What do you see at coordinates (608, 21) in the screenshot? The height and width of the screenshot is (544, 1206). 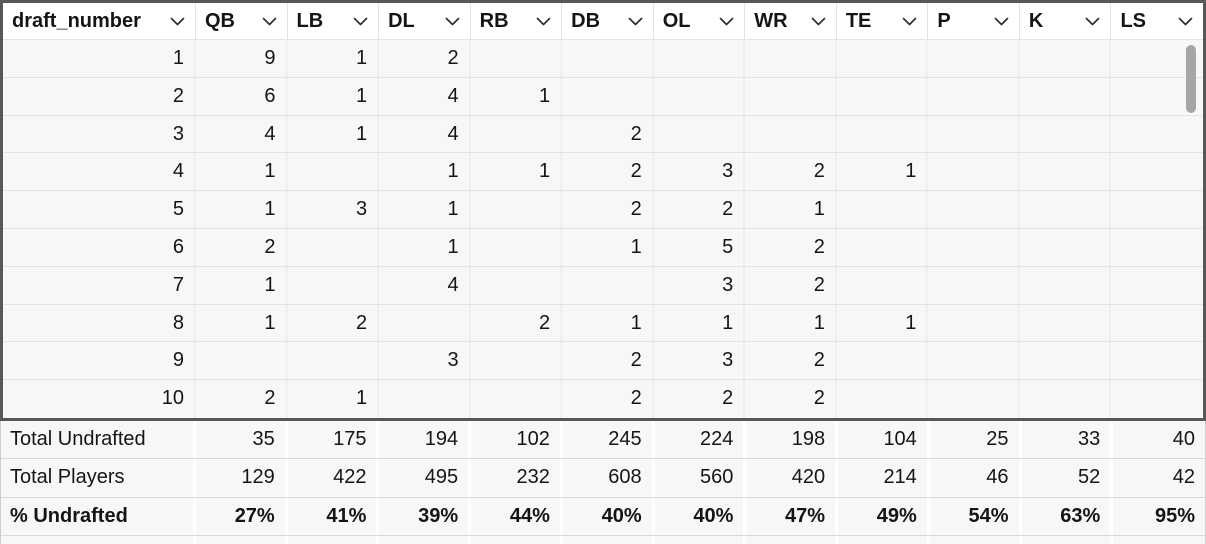 I see `column-header-DB: DB` at bounding box center [608, 21].